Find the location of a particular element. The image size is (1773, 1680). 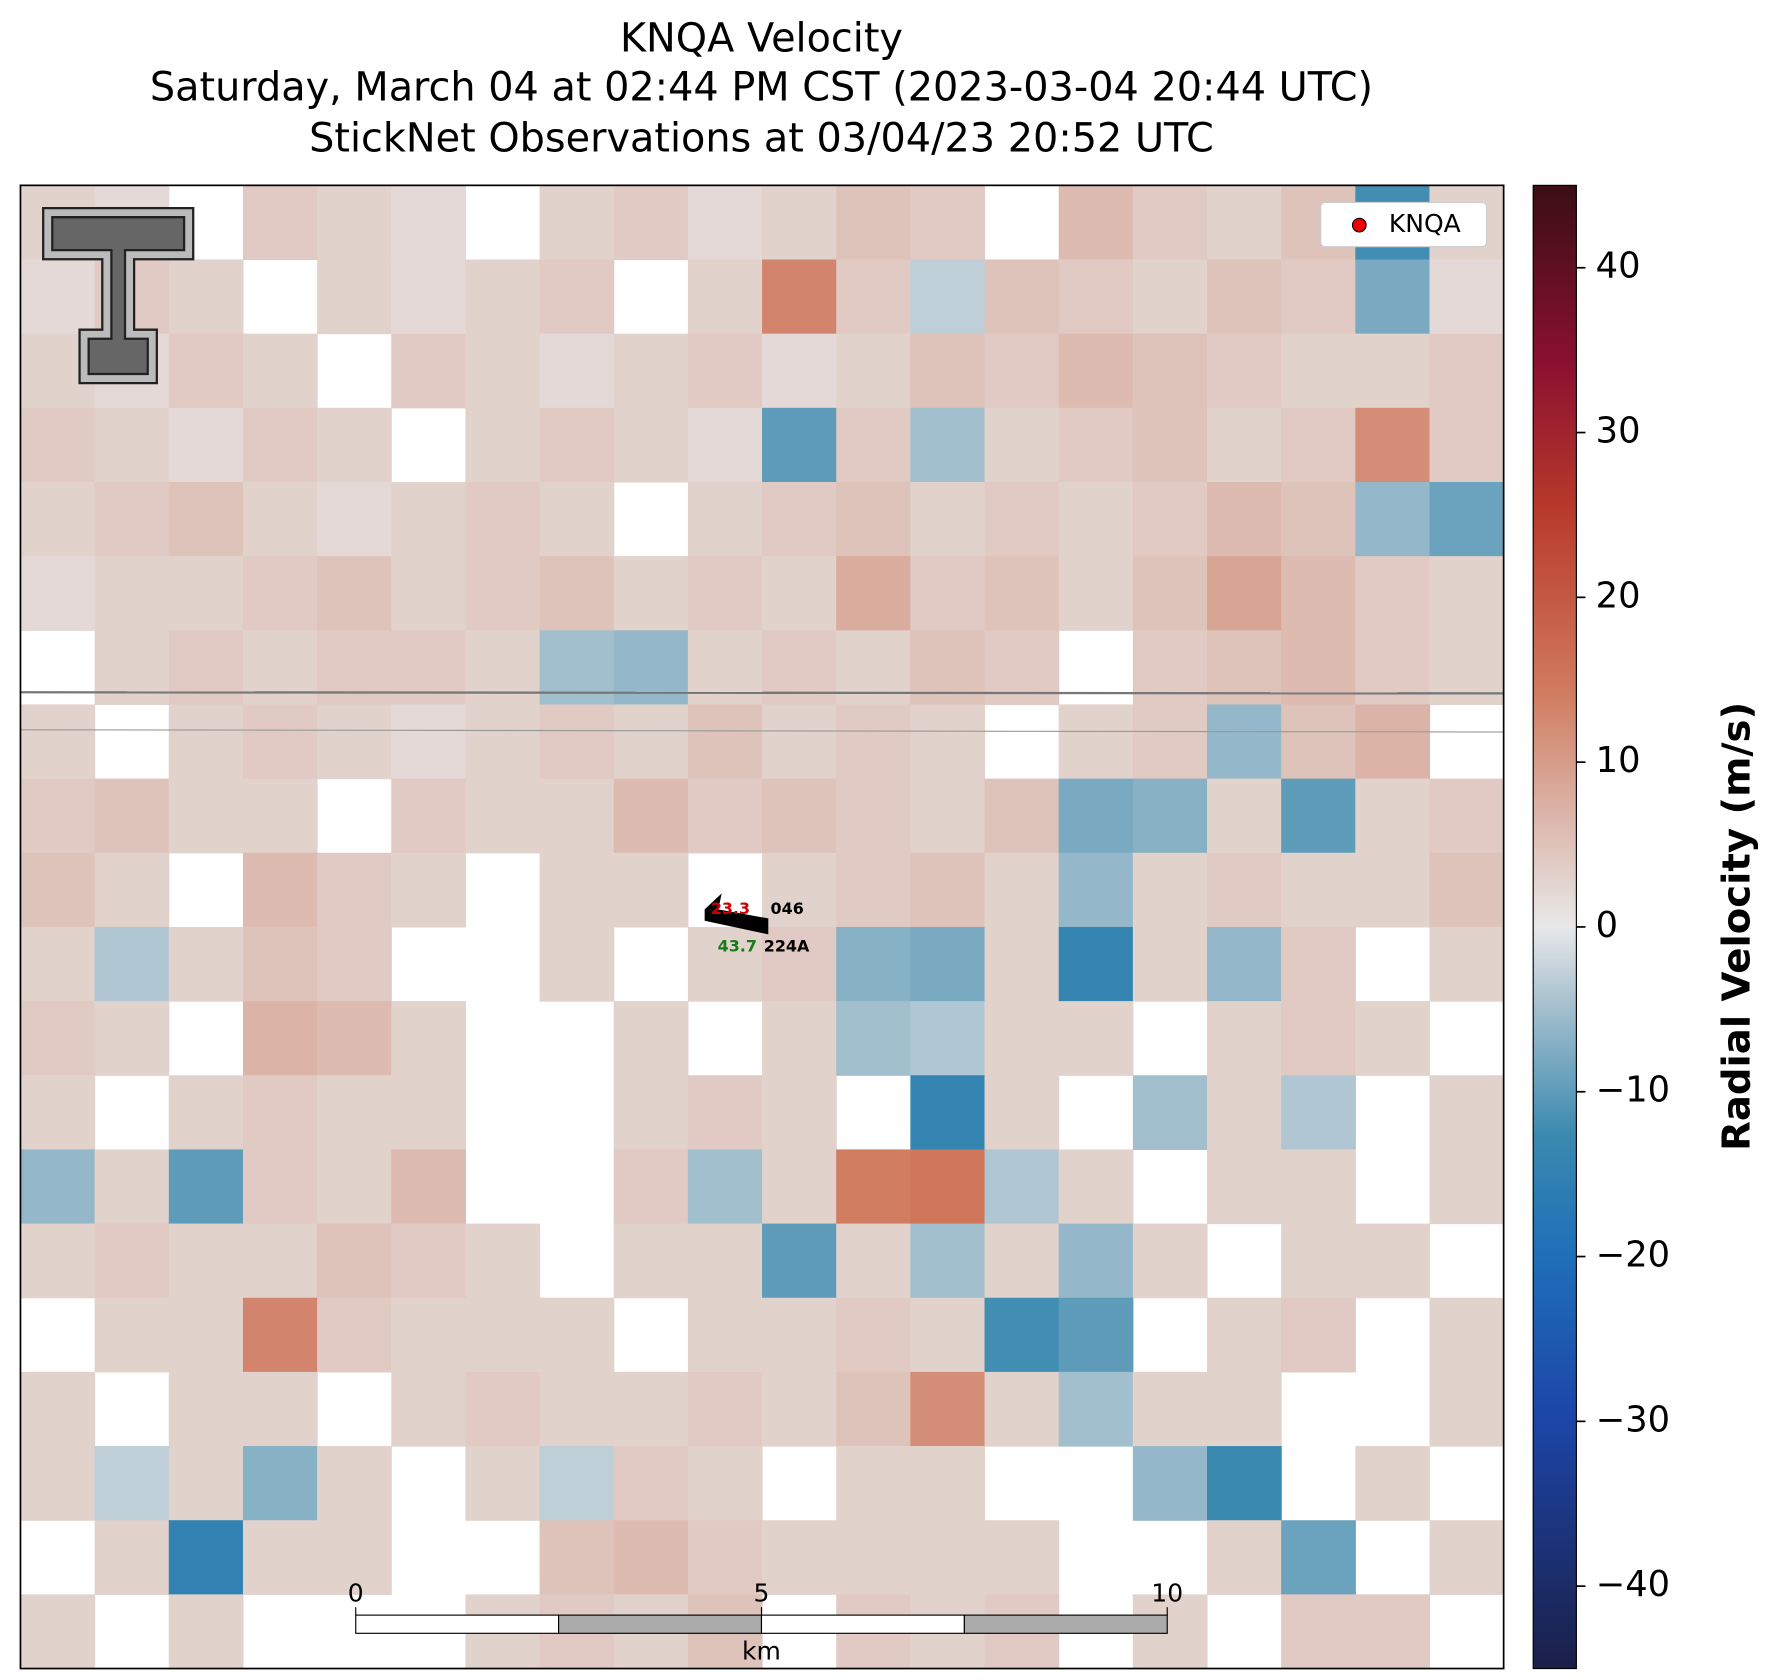

scale-tick-label: 10 is located at coordinates (1167, 1593).